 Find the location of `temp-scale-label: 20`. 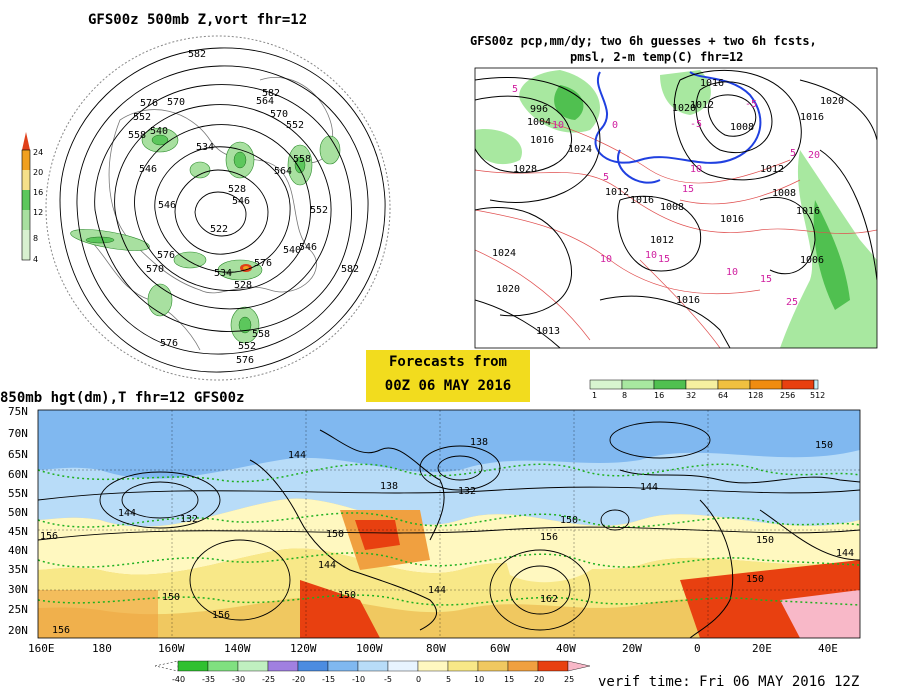

temp-scale-label: 20 is located at coordinates (539, 679).